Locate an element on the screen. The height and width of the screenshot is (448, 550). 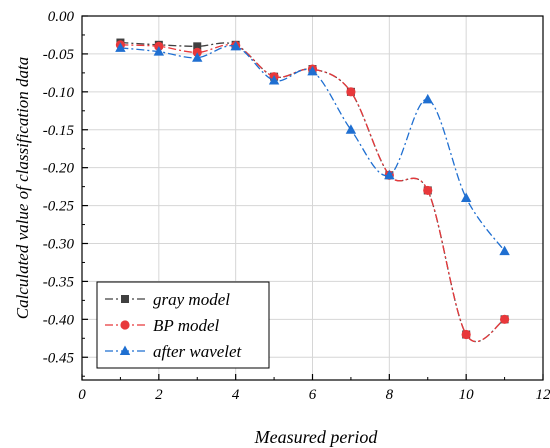
y-tick-label: -0.40 is located at coordinates (59, 320).